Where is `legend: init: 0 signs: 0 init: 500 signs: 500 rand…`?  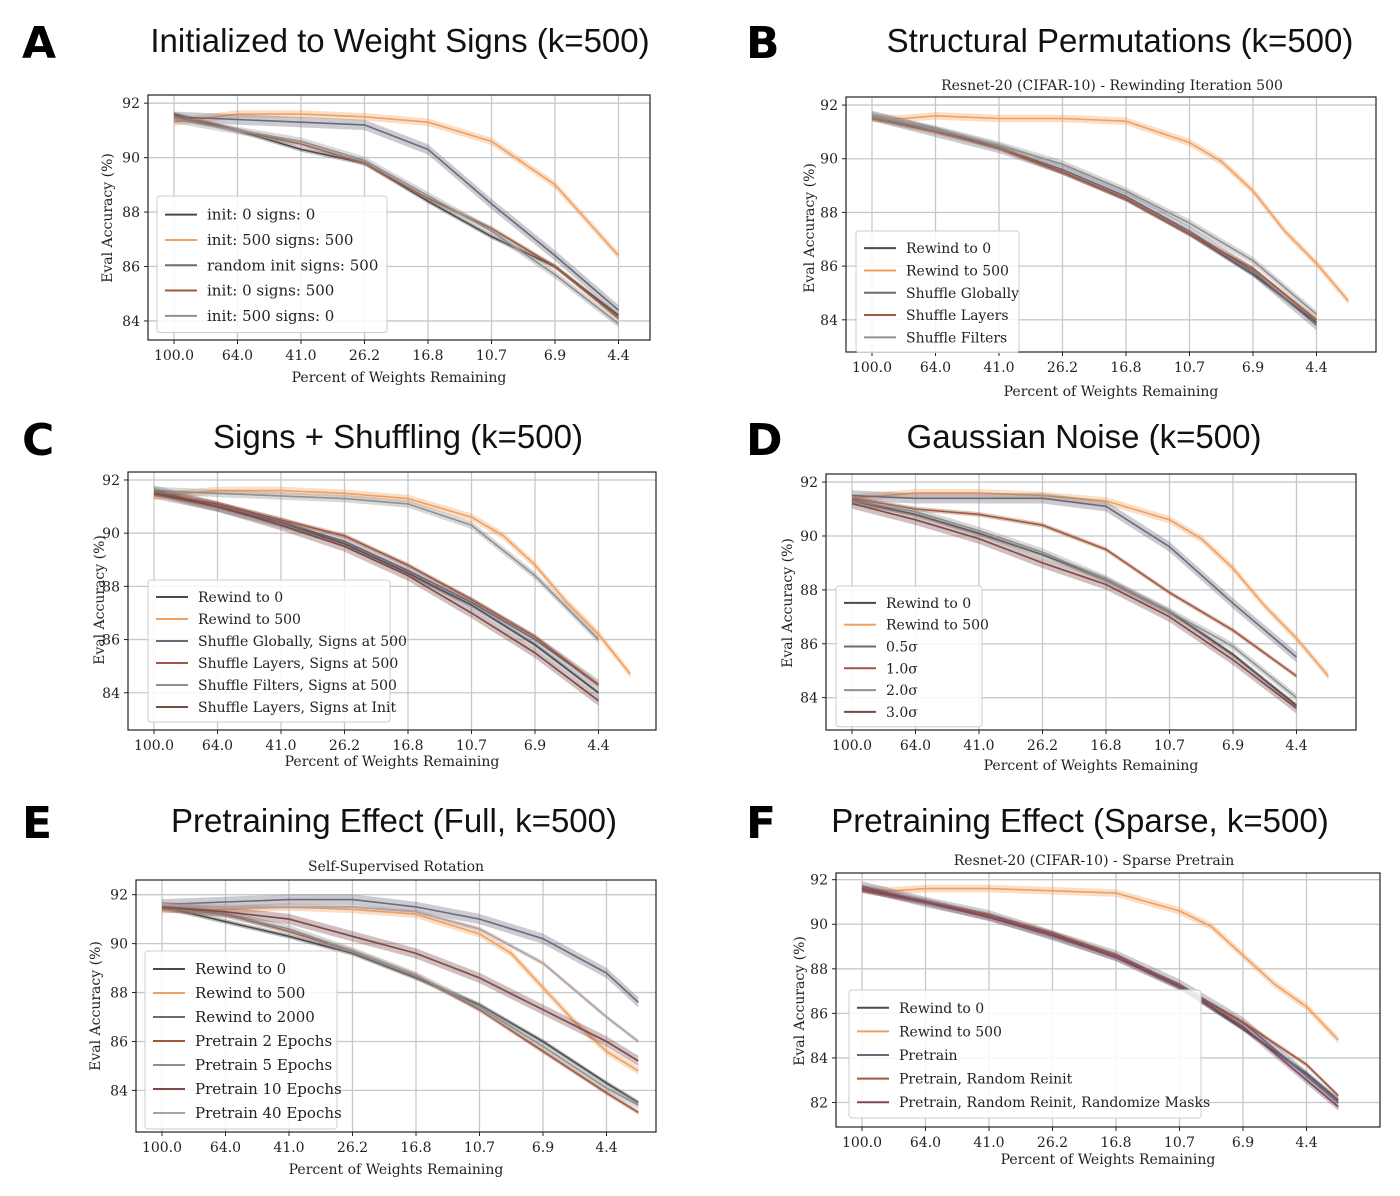 legend: init: 0 signs: 0 init: 500 signs: 500 rand… is located at coordinates (272, 264).